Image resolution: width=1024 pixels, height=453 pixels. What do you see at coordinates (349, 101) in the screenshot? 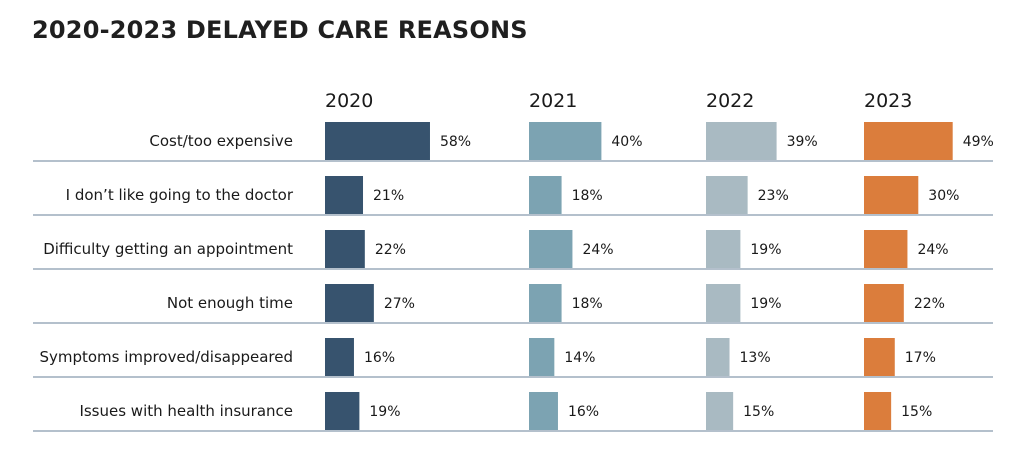
I see `series-header-2020: 2020` at bounding box center [349, 101].